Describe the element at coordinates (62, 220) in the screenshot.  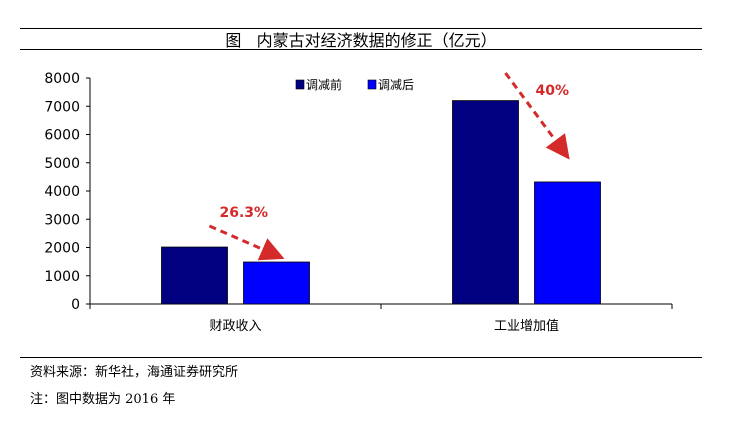
I see `y-tick-label: 3000` at that location.